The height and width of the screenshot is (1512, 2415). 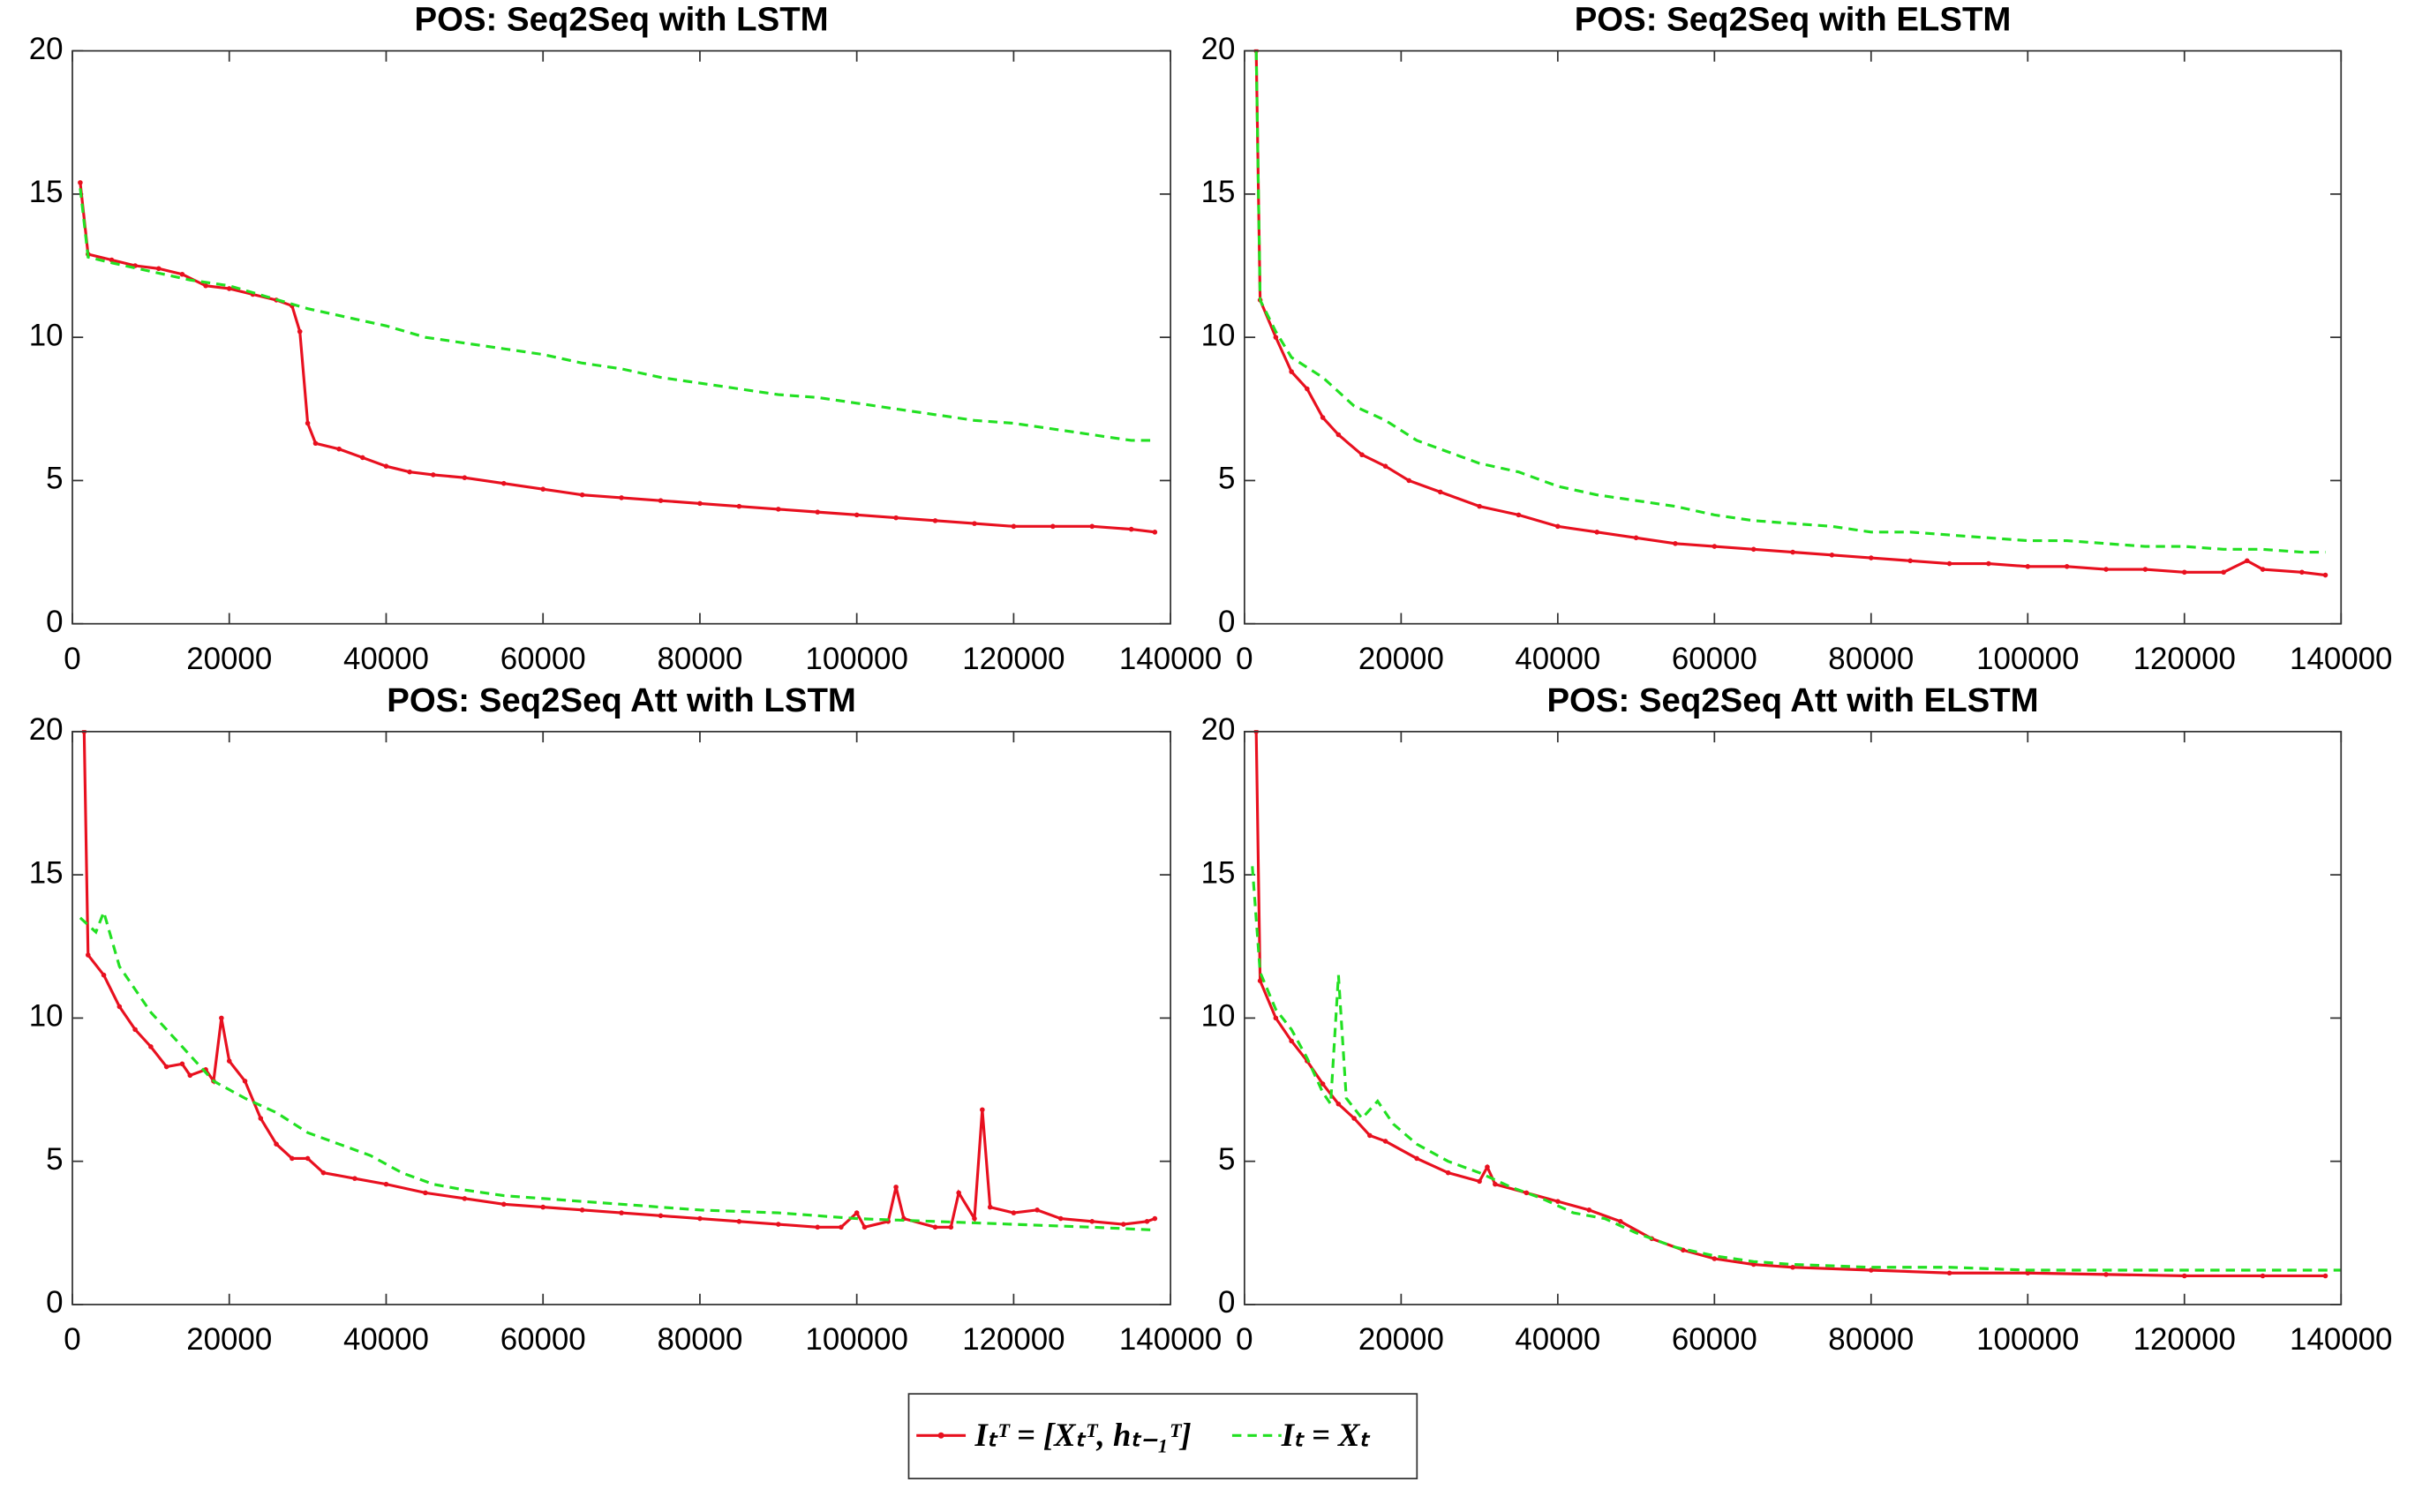 What do you see at coordinates (1326, 1435) in the screenshot?
I see `legend-label: Iₜ = Xₜ` at bounding box center [1326, 1435].